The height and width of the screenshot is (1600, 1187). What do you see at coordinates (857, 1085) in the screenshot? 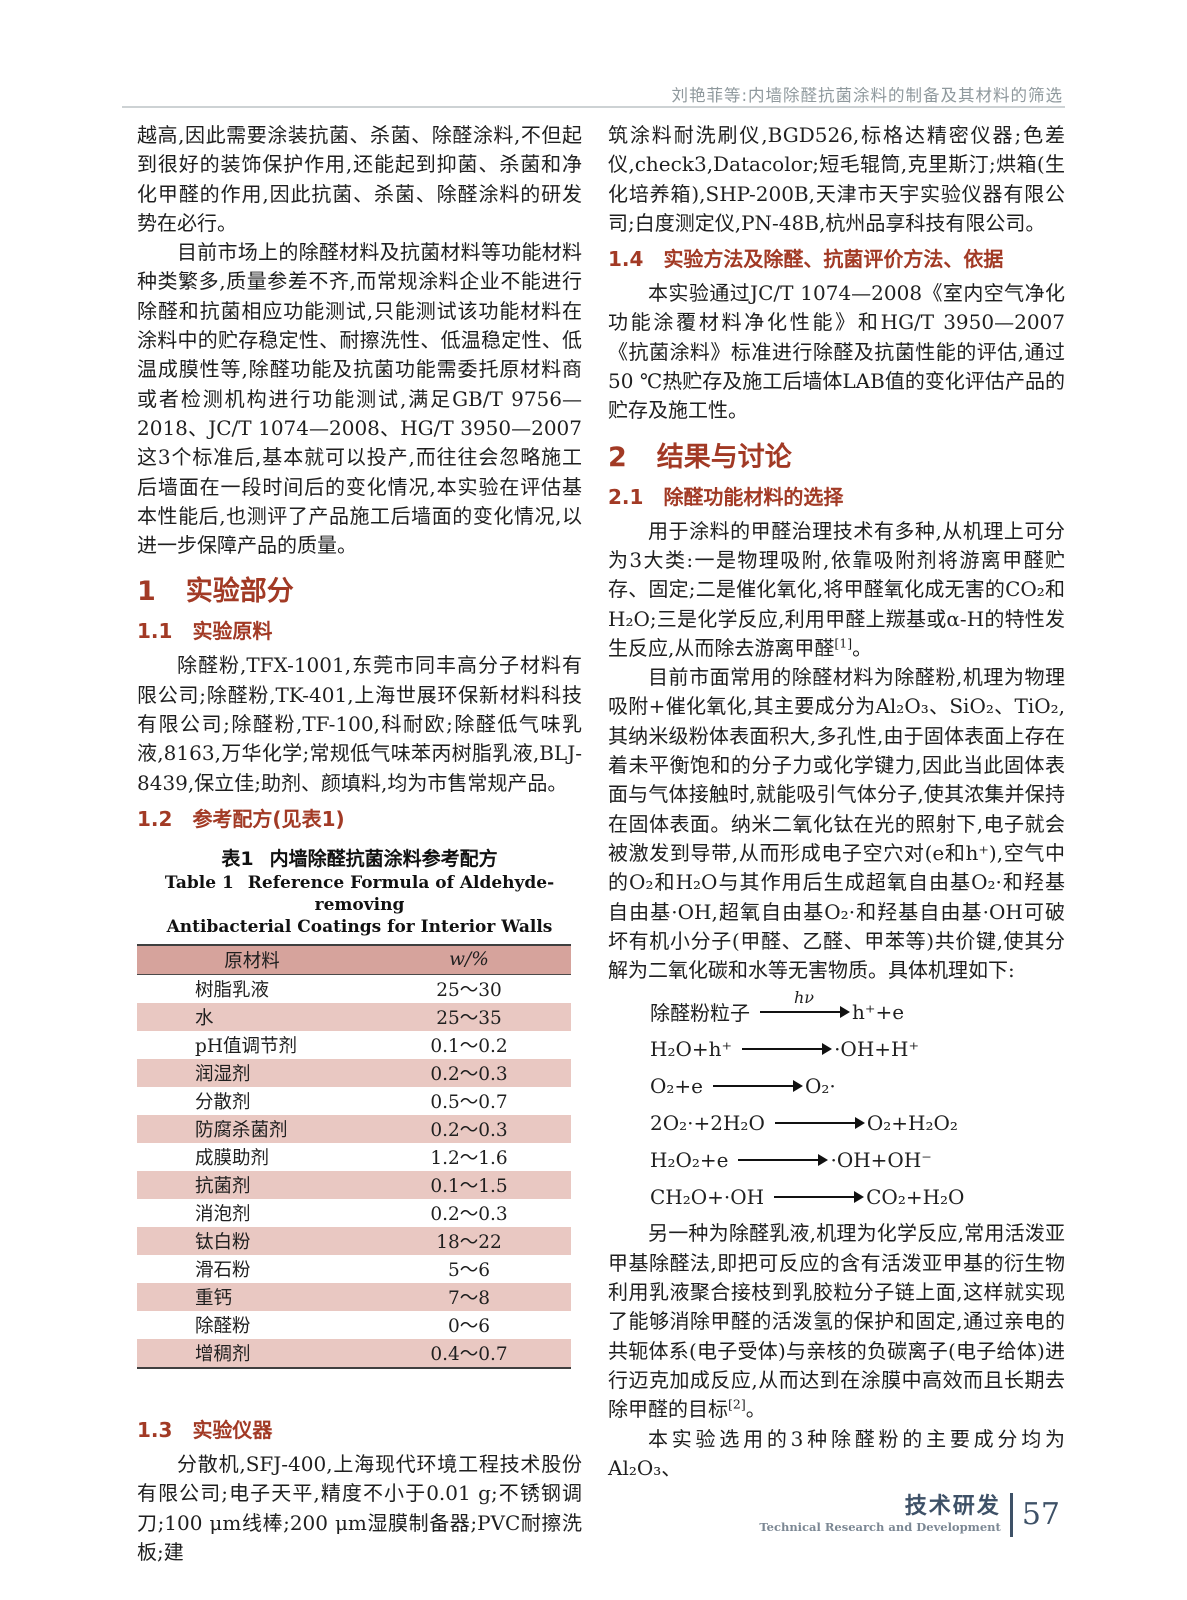
I see `chemical-equation: O₂+e O₂·` at bounding box center [857, 1085].